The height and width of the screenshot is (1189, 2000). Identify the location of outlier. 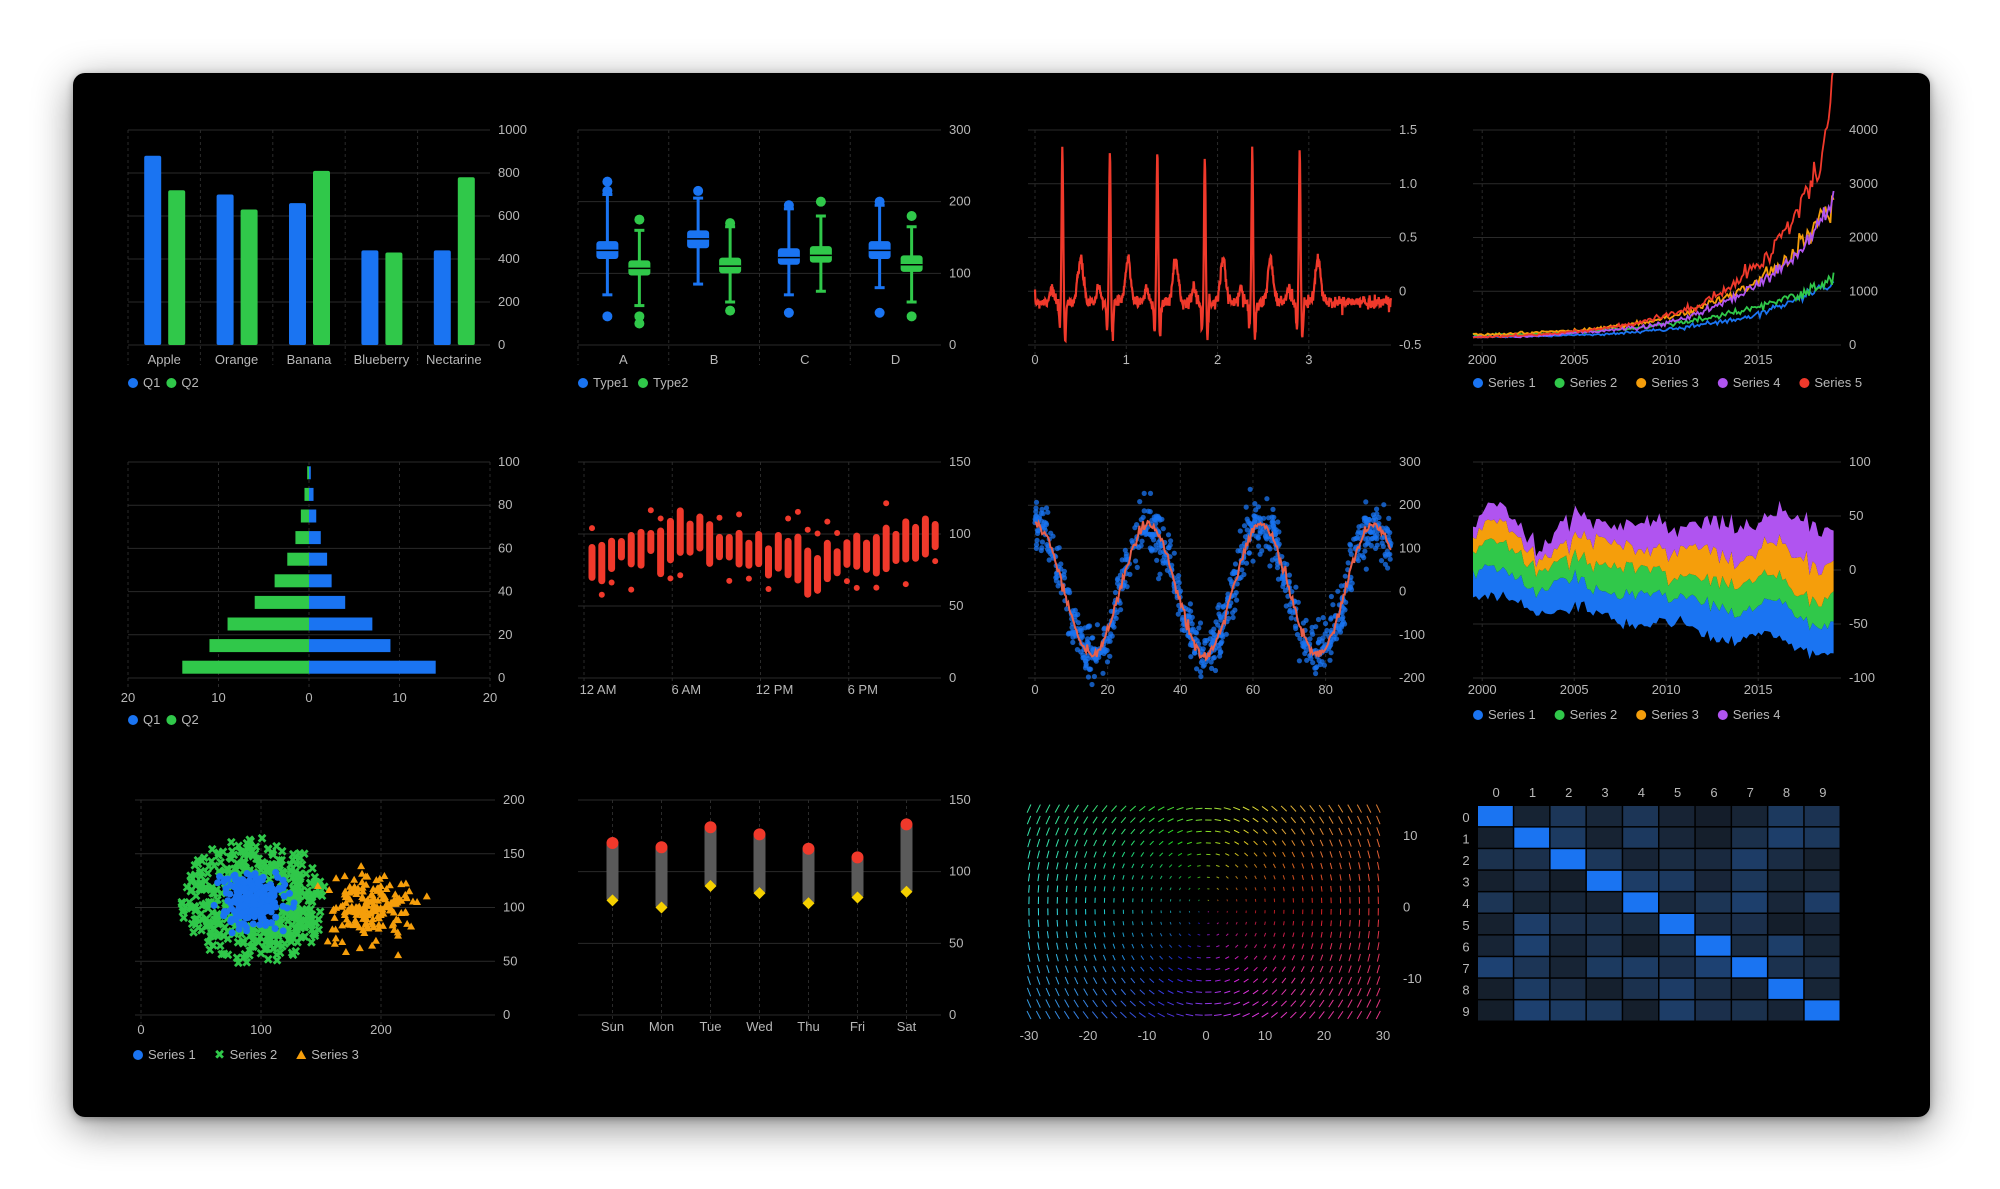
(607, 316).